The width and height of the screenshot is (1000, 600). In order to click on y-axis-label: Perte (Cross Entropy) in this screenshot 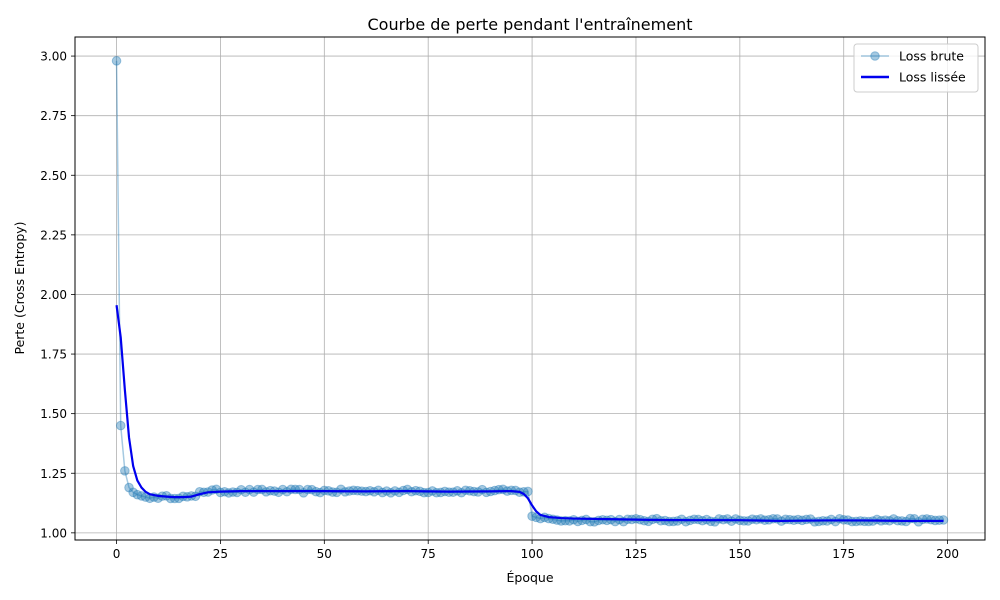, I will do `click(19, 287)`.